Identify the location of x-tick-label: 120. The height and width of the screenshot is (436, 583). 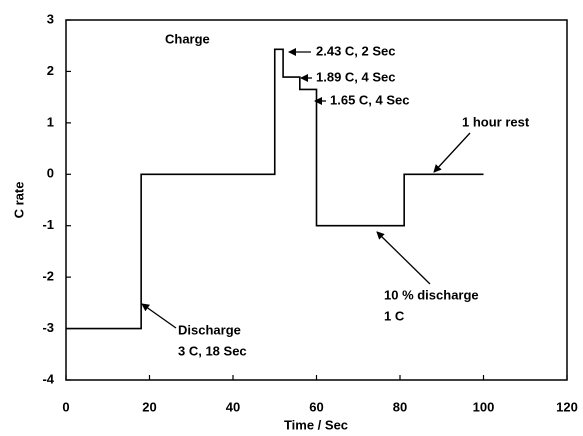
(567, 406).